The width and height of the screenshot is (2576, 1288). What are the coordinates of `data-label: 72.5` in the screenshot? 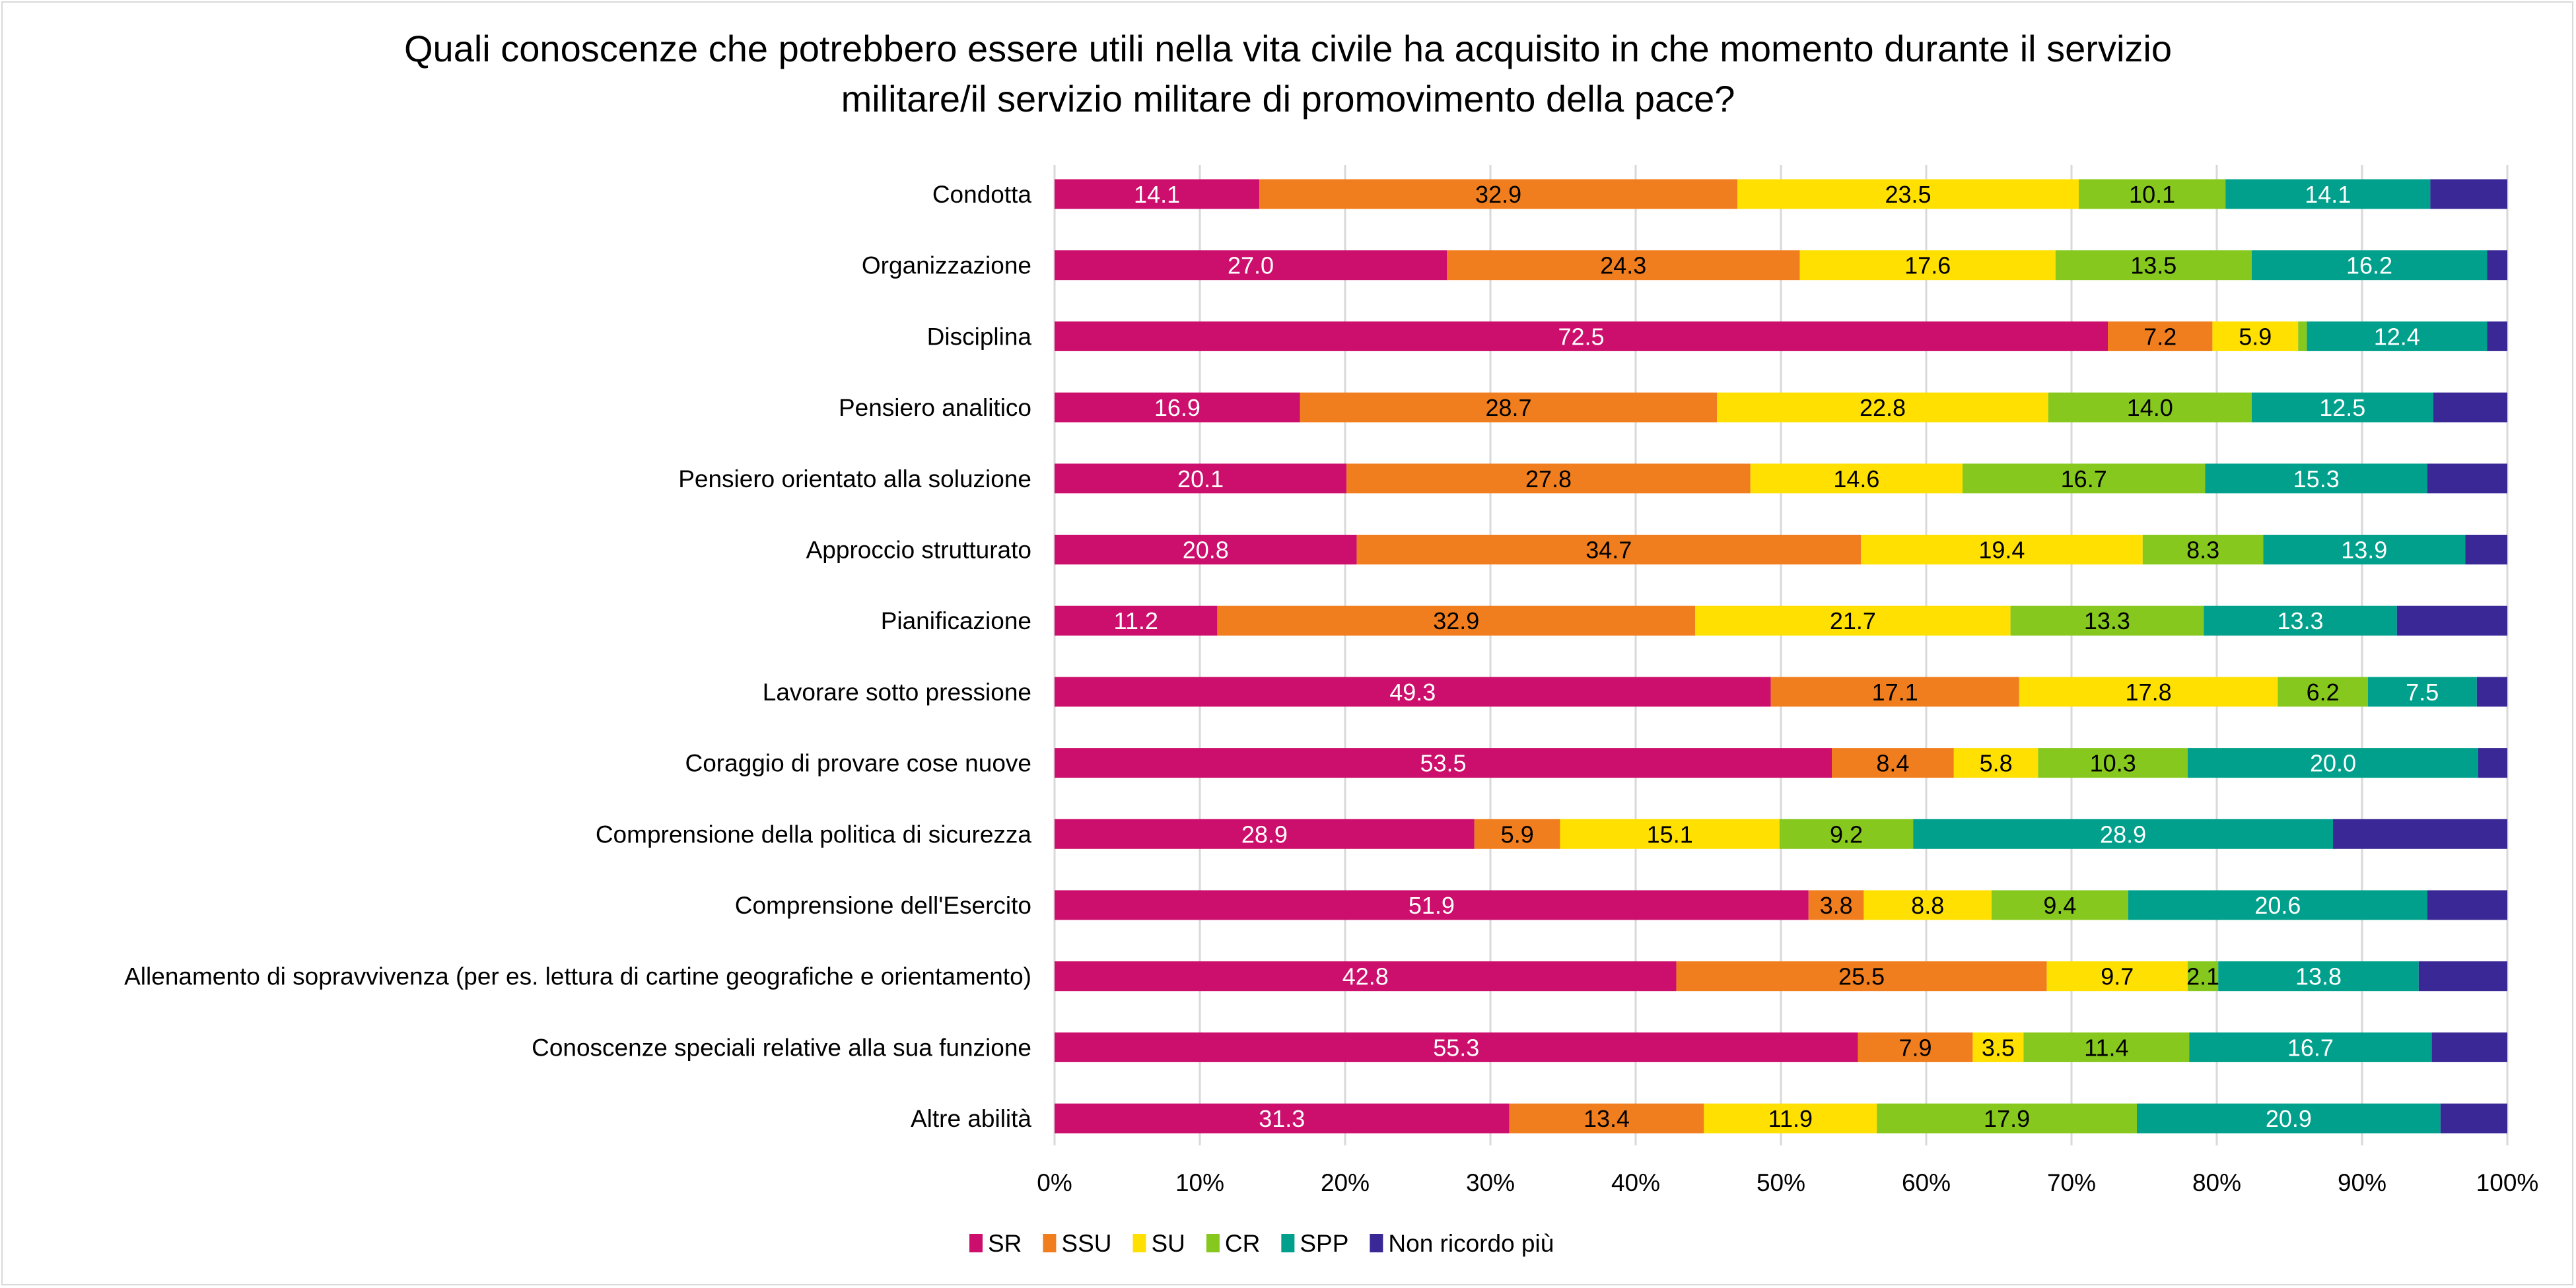 It's located at (1581, 336).